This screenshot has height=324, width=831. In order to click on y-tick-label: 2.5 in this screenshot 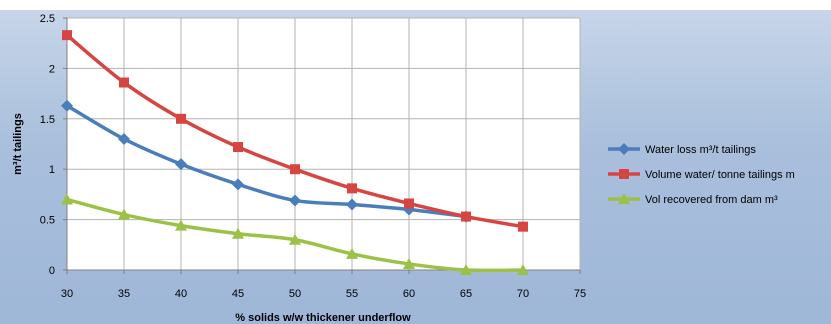, I will do `click(47, 19)`.